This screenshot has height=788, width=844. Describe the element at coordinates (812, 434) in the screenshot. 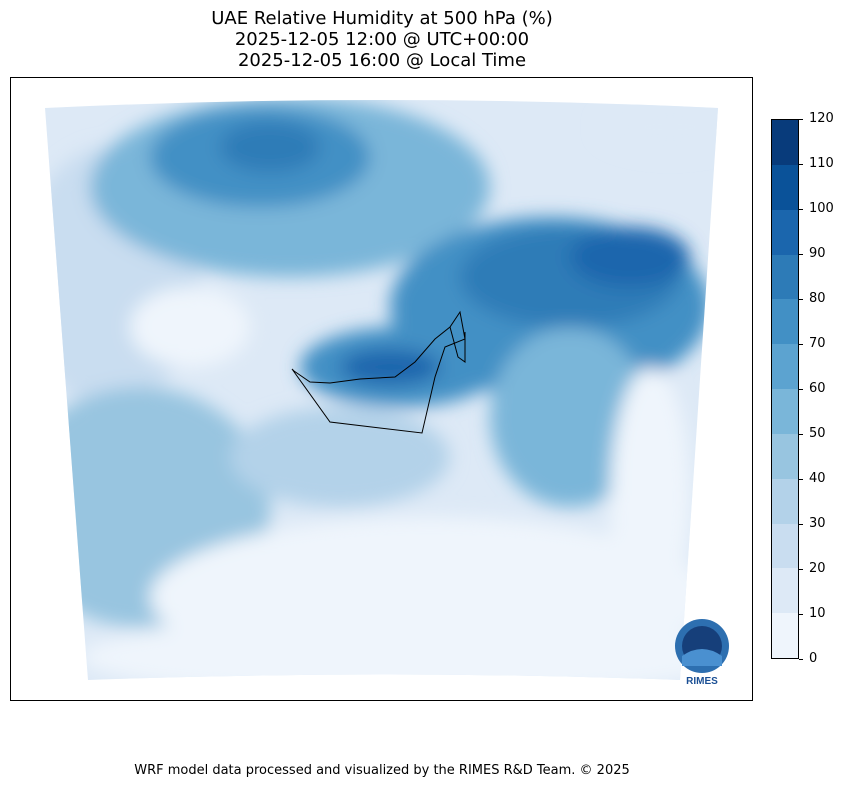

I see `colorbar-tick-label: 50` at that location.